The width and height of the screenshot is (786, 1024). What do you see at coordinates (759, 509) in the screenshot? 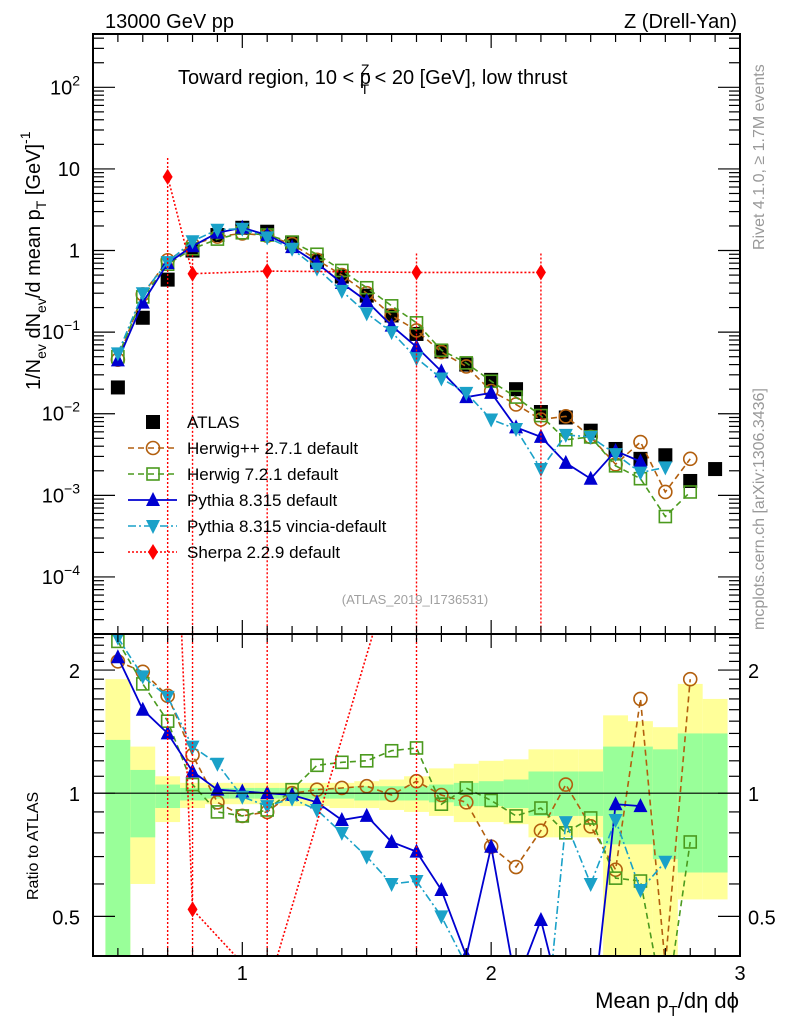
I see `mcplots-reference-label: mcplots.cern.ch [arXiv:1306.3436]` at bounding box center [759, 509].